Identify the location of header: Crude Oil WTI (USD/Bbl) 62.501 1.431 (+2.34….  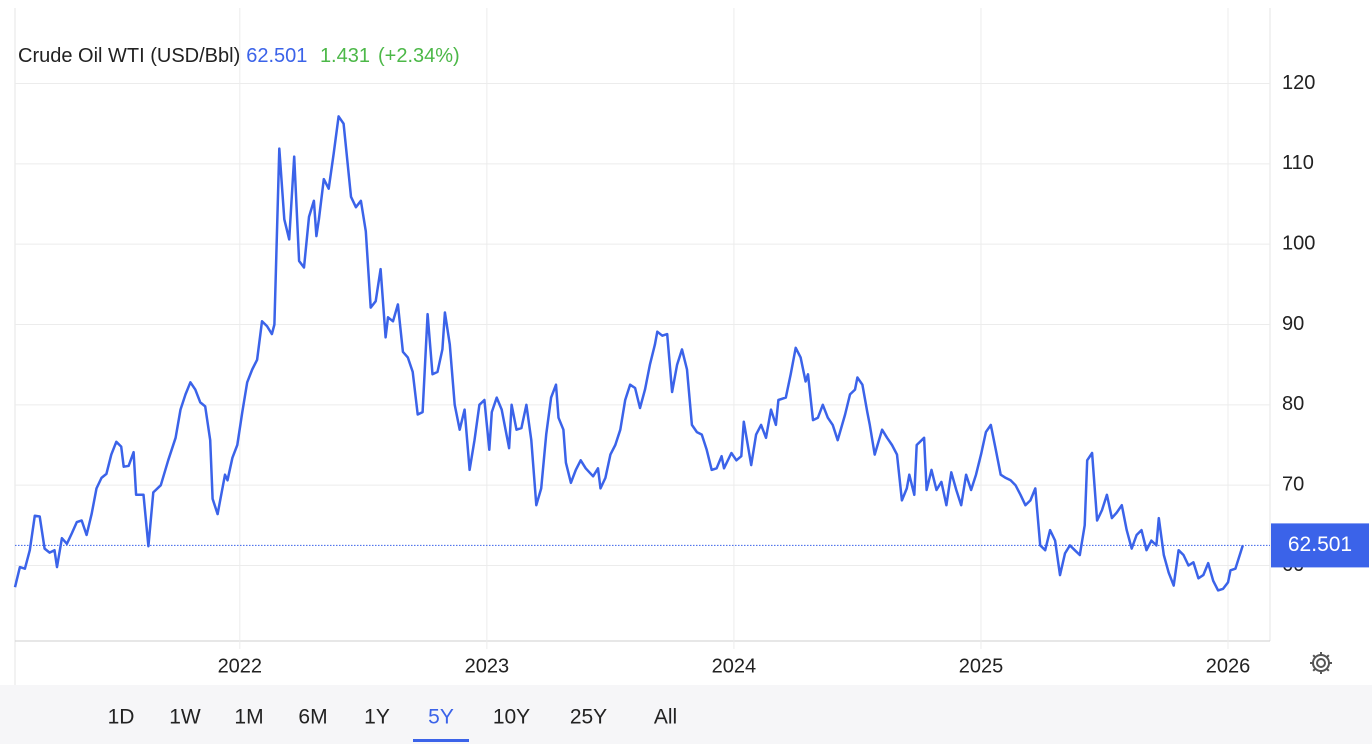
(239, 56).